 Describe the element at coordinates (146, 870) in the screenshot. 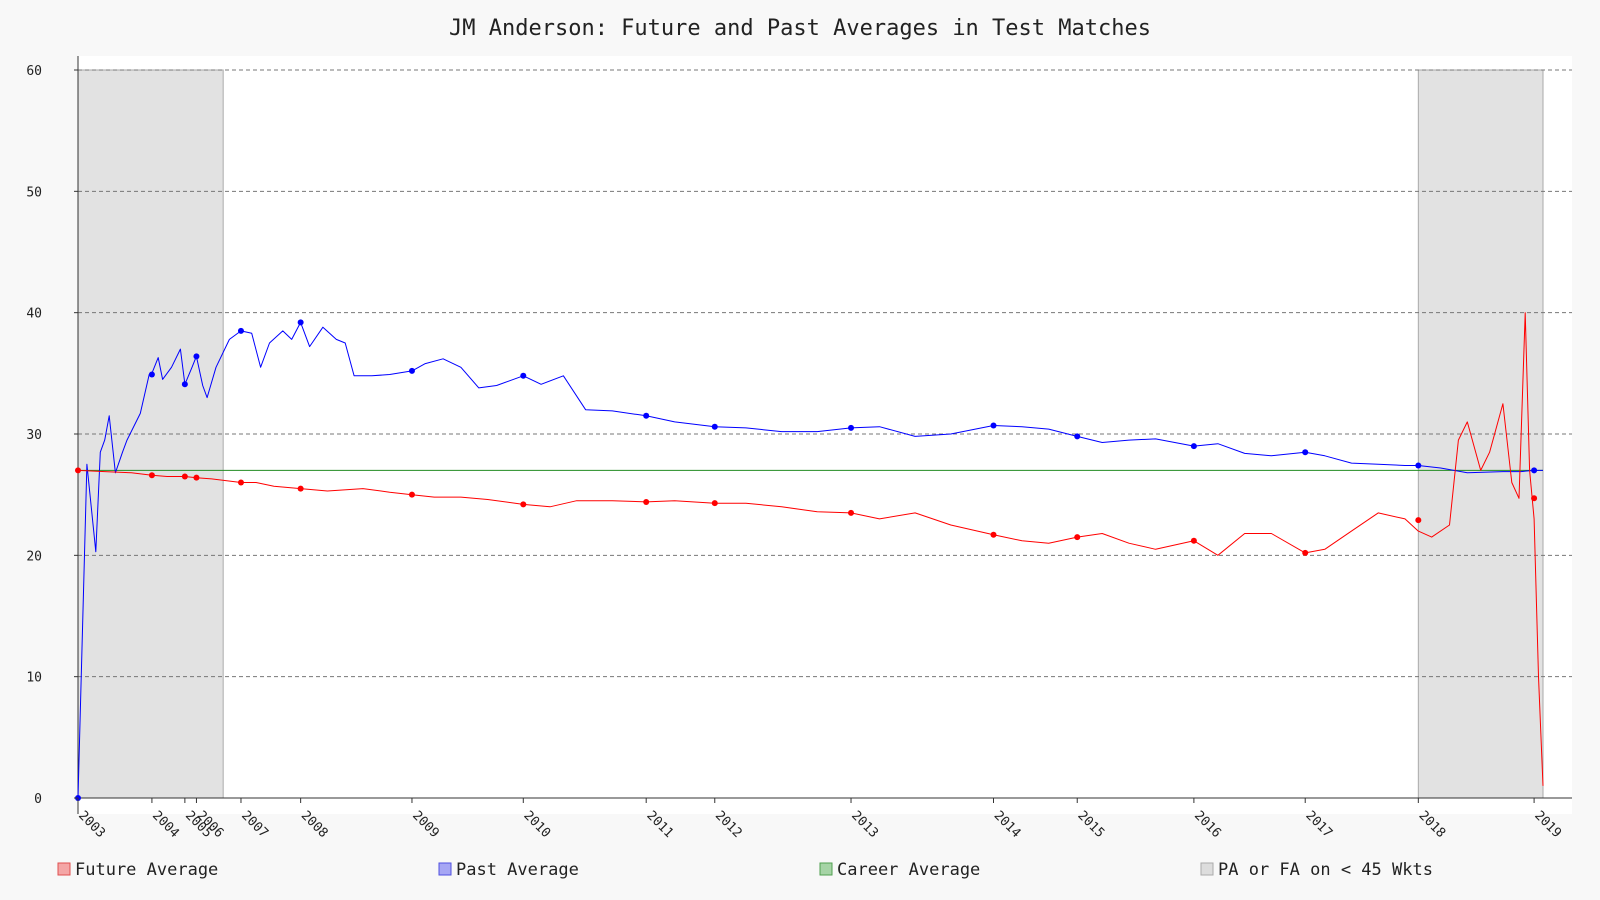

I see `legend-label-future-average: Future Average` at that location.